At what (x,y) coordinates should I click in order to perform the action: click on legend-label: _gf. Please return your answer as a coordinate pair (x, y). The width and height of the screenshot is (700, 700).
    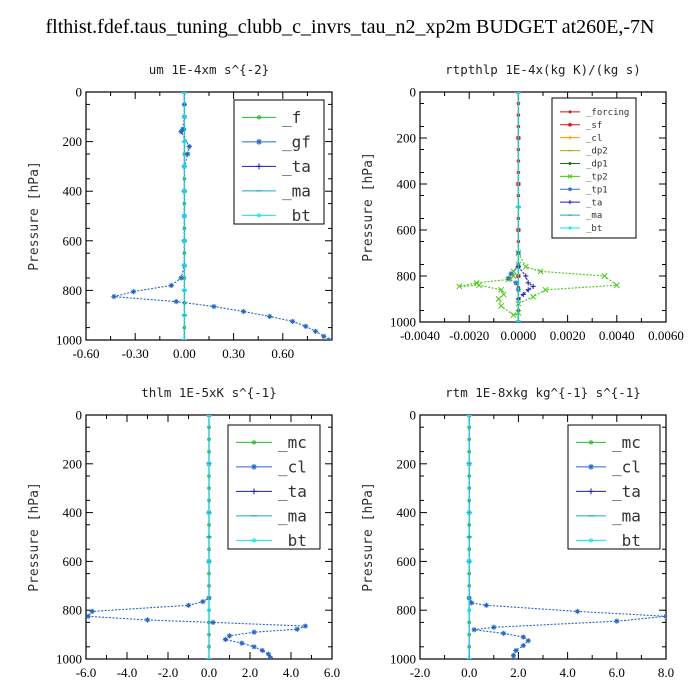
    Looking at the image, I should click on (296, 141).